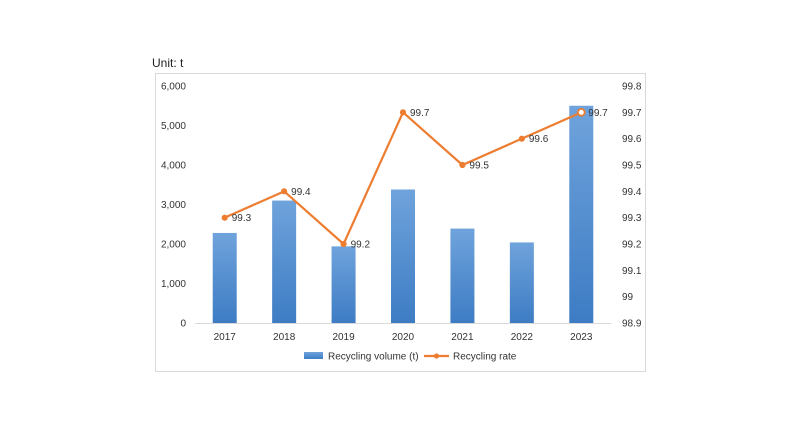 The height and width of the screenshot is (434, 800). Describe the element at coordinates (173, 126) in the screenshot. I see `left-tick-label: 5,000` at that location.